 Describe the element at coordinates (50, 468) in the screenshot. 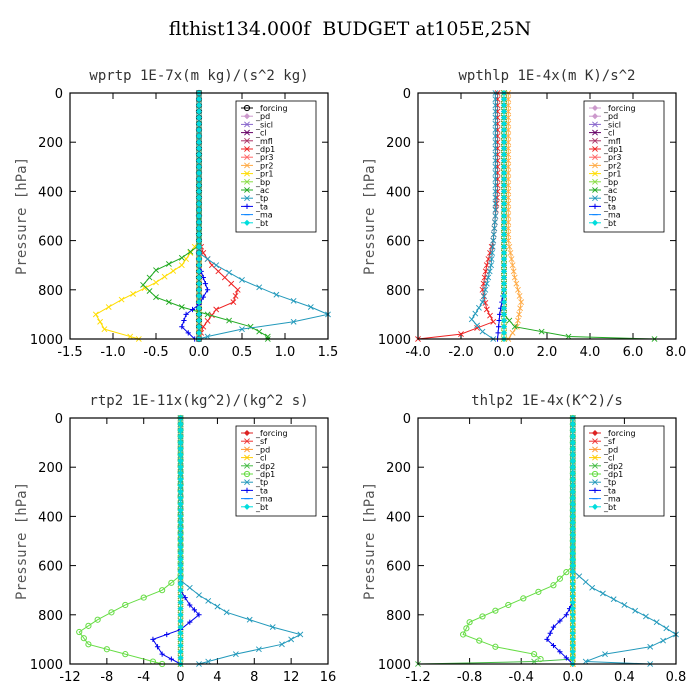

I see `y-tick-label: 200` at that location.